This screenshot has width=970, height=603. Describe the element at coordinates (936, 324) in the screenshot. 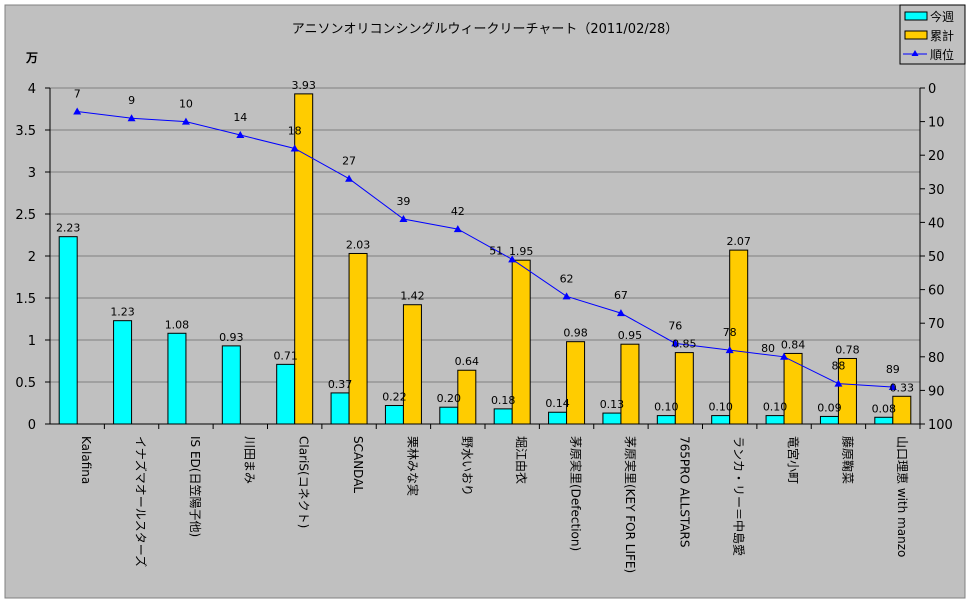

I see `y2-tick-label: 70` at that location.